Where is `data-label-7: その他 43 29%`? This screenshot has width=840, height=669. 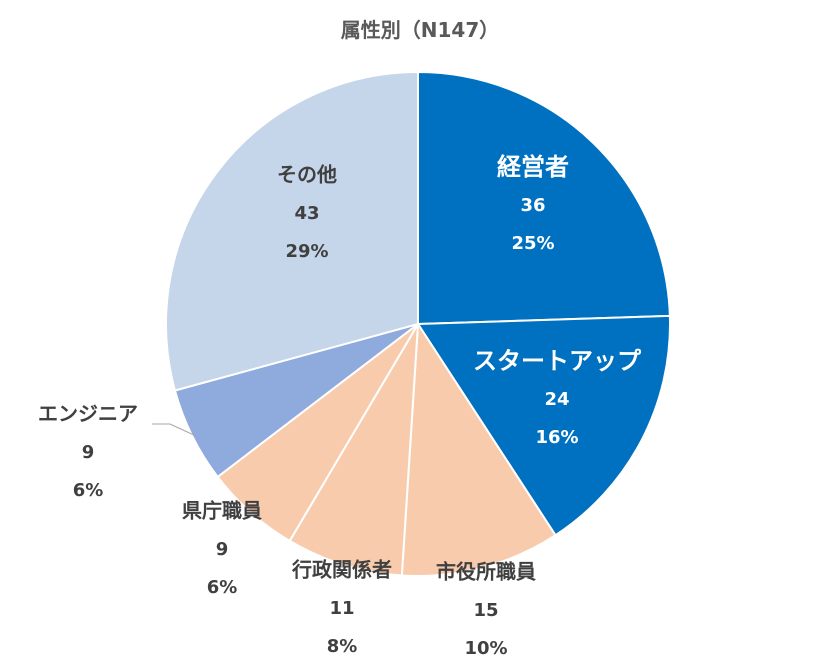 data-label-7: その他 43 29% is located at coordinates (307, 213).